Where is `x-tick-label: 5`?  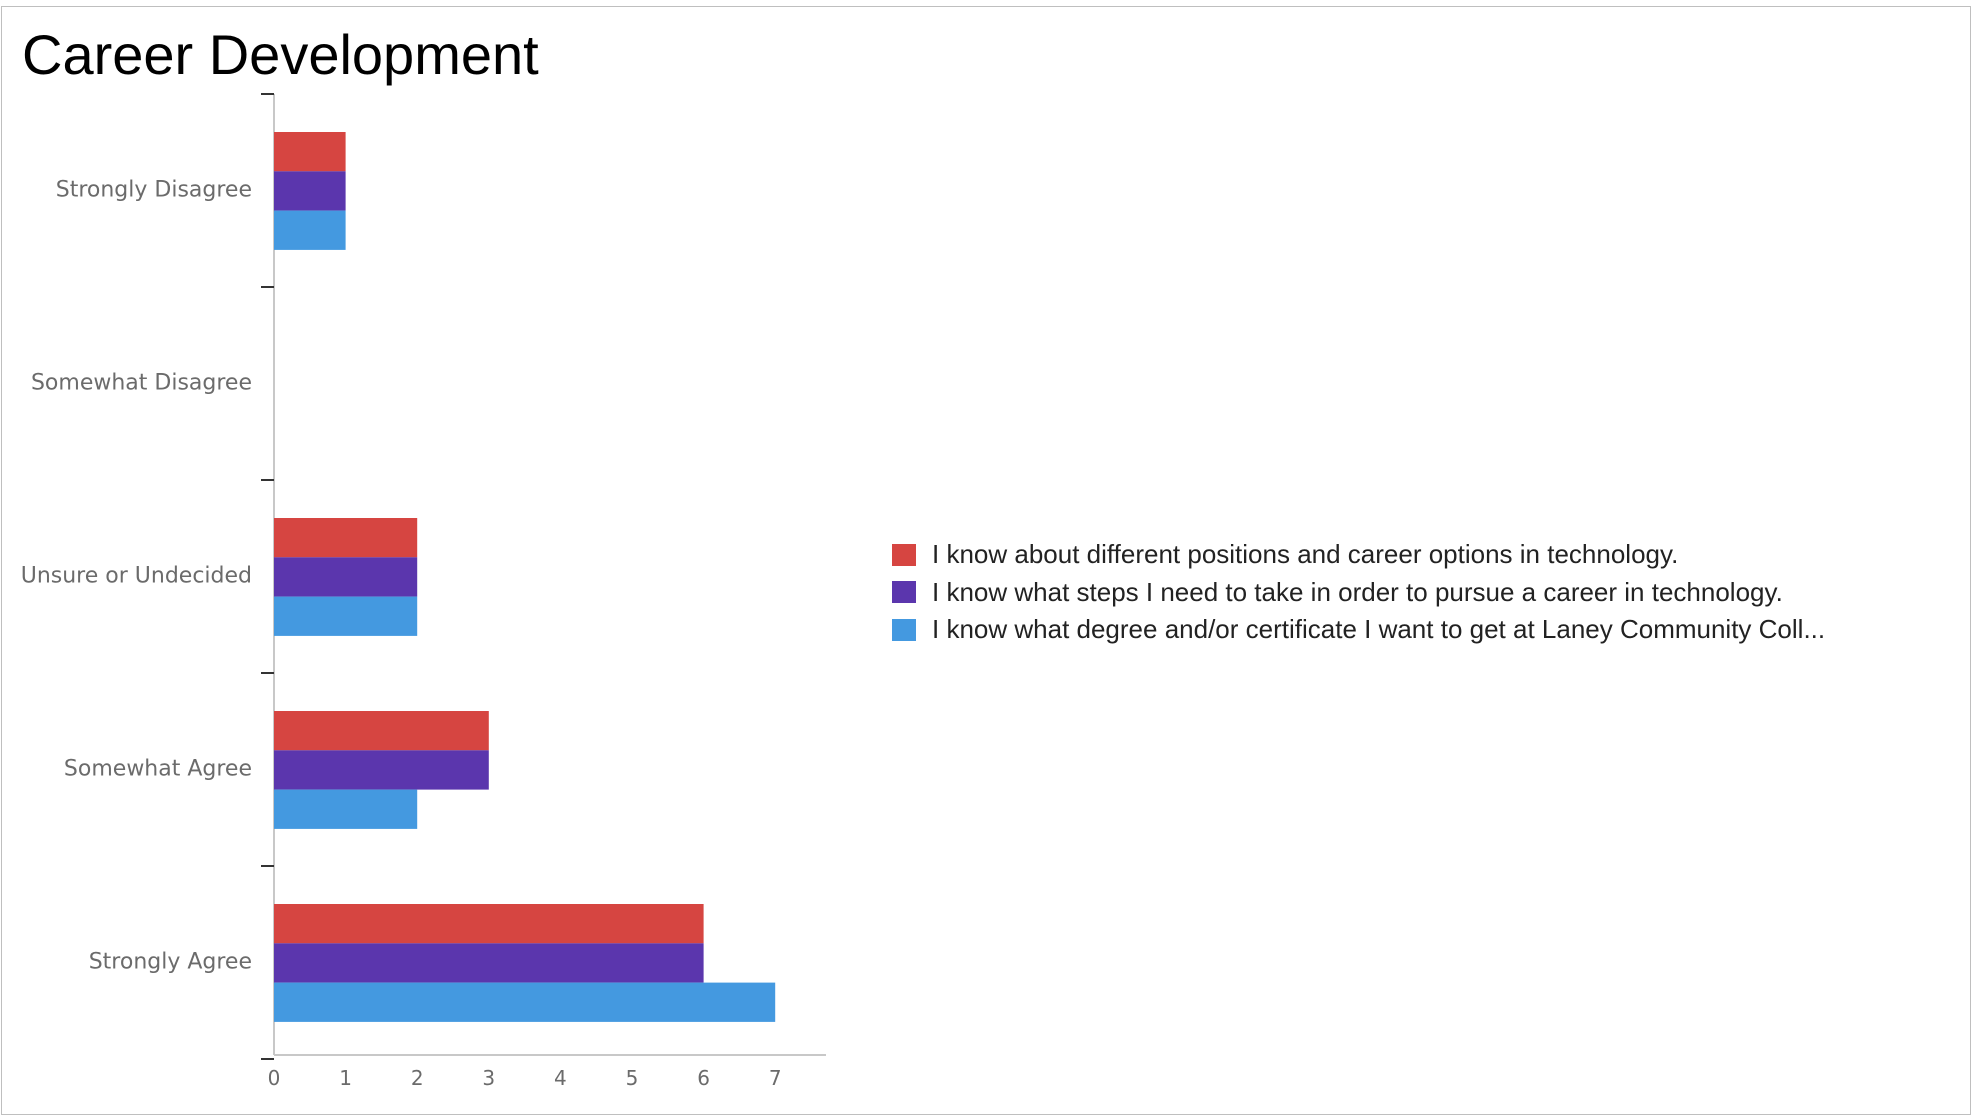
x-tick-label: 5 is located at coordinates (632, 1078).